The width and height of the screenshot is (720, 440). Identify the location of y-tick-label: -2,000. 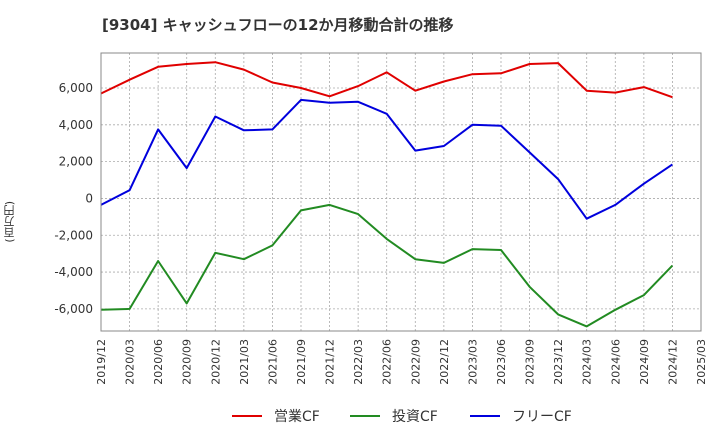
(73, 235).